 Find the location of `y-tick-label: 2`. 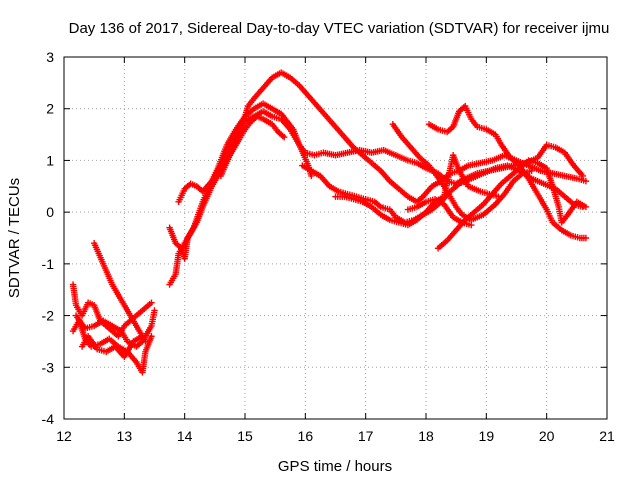

y-tick-label: 2 is located at coordinates (50, 109).